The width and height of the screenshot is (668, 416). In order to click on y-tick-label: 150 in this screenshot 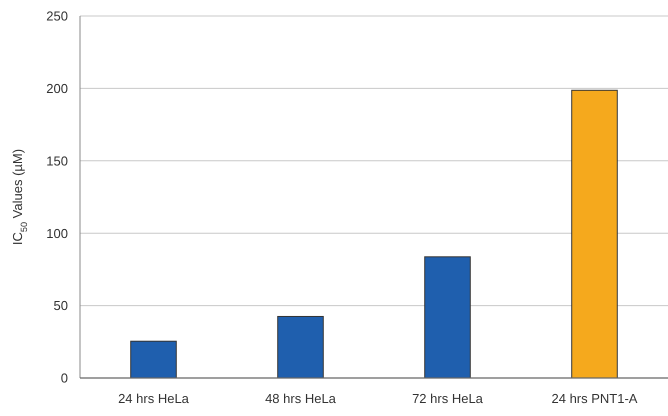, I will do `click(57, 160)`.